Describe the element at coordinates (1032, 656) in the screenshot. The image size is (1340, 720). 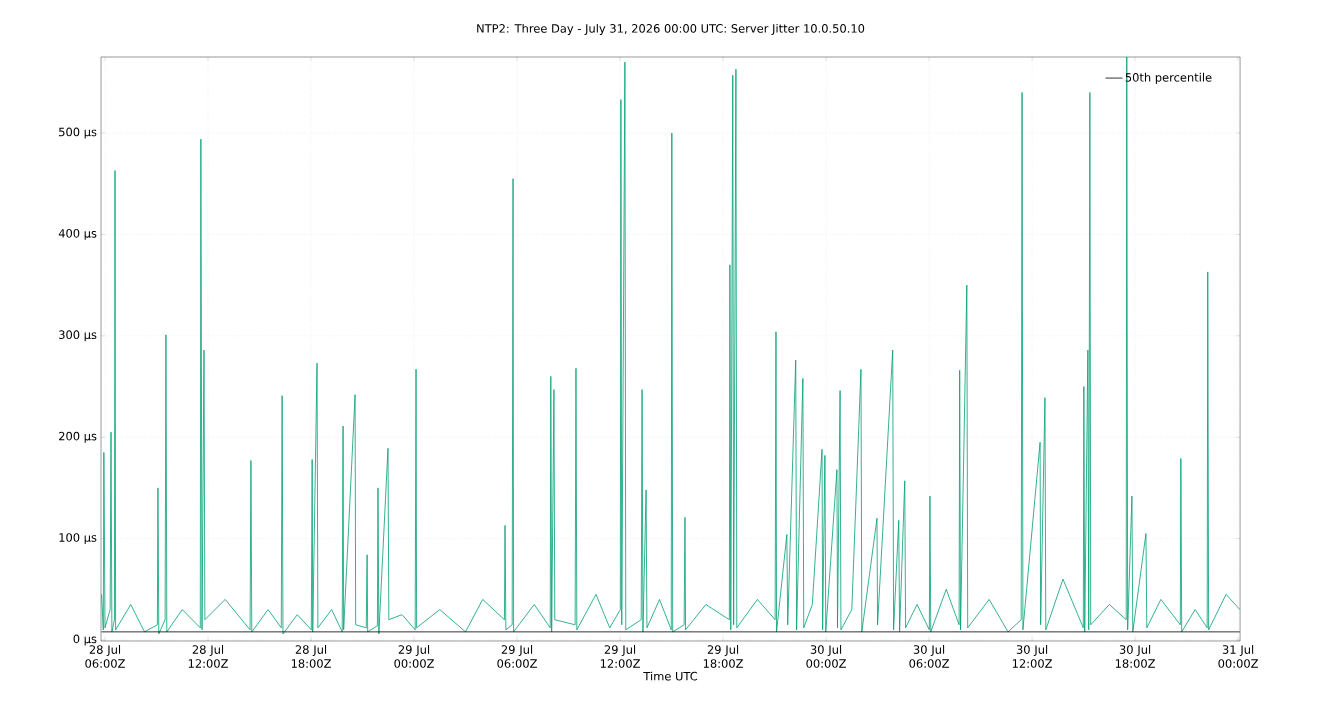
I see `x-tick-label: 30 Jul 12:00Z` at that location.